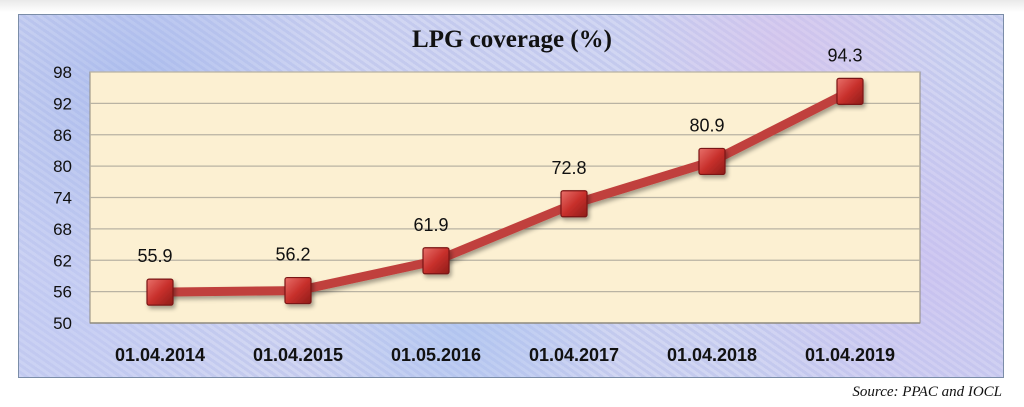  I want to click on x-tick-label: 01.04.2015, so click(298, 355).